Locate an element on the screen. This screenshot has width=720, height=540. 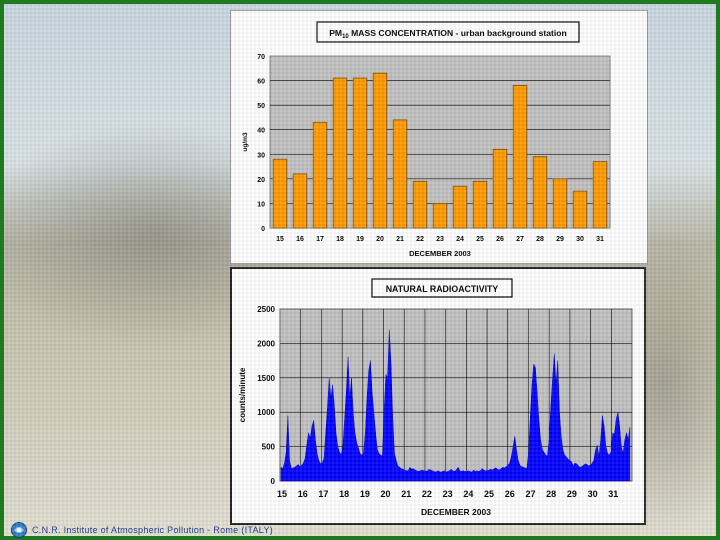
radioactivity-xtick-label: 26 is located at coordinates (510, 494).